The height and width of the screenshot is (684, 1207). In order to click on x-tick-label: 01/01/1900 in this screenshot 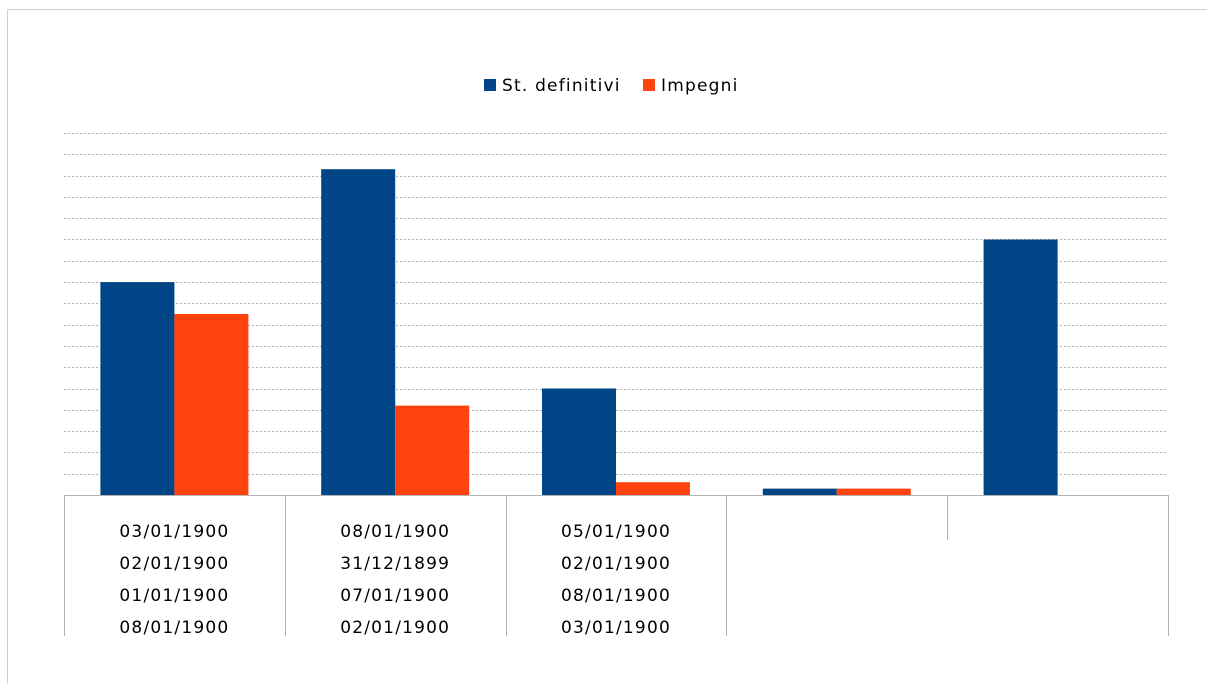, I will do `click(174, 596)`.